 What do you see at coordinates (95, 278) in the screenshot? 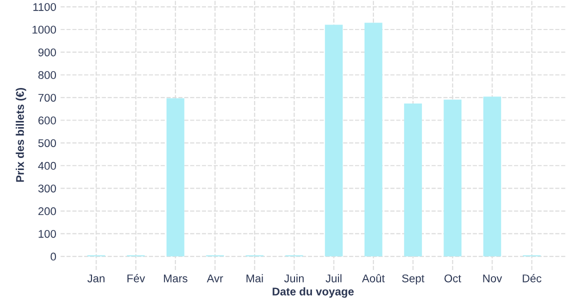
I see `x-tick-label: Jan` at bounding box center [95, 278].